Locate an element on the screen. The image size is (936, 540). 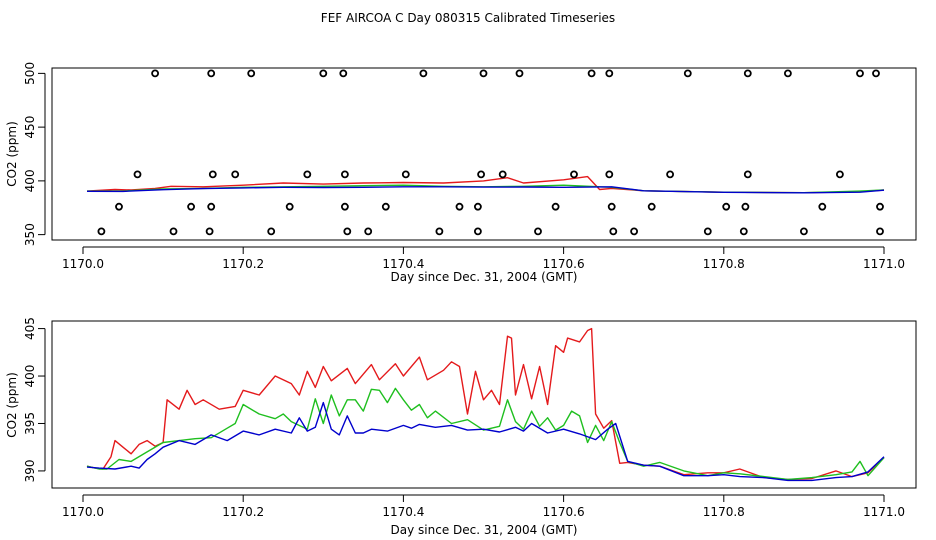
bottom-x-tick-label: 1170.2 is located at coordinates (243, 512).